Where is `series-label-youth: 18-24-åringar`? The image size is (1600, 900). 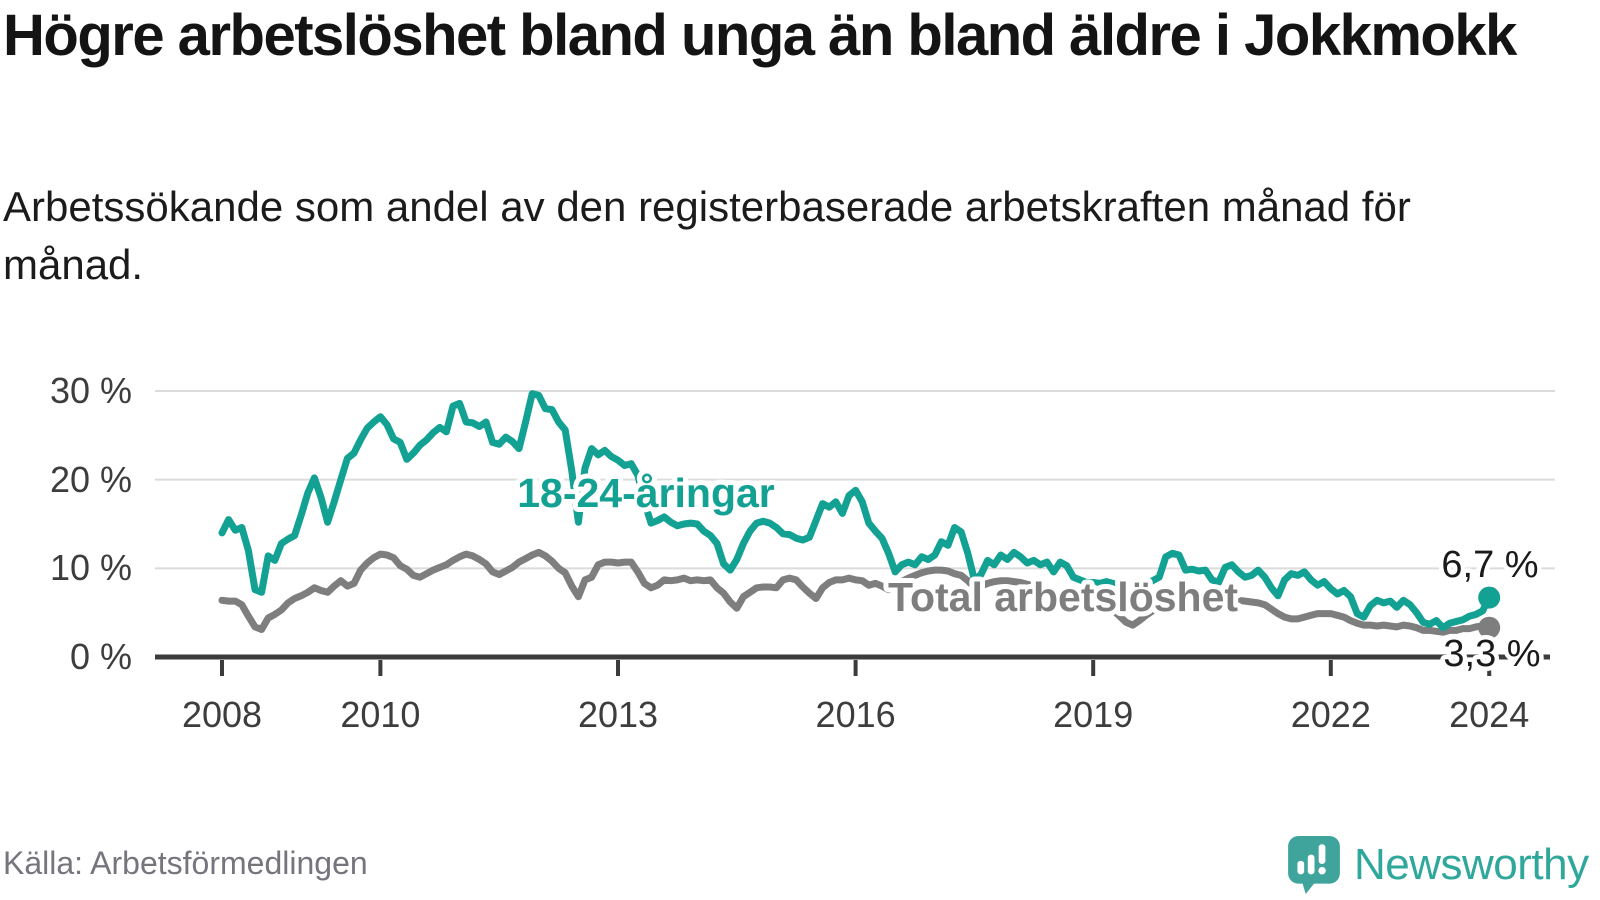
series-label-youth: 18-24-åringar is located at coordinates (646, 493).